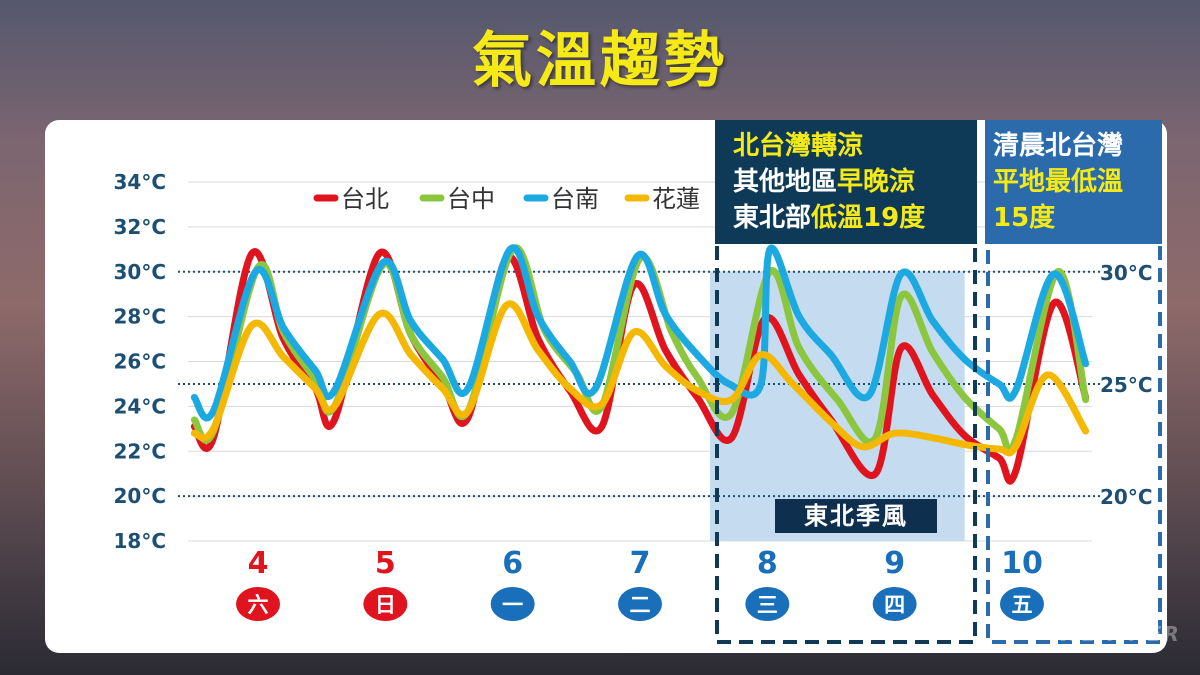 The image size is (1200, 675). Describe the element at coordinates (894, 563) in the screenshot. I see `x-date-label: 9` at that location.